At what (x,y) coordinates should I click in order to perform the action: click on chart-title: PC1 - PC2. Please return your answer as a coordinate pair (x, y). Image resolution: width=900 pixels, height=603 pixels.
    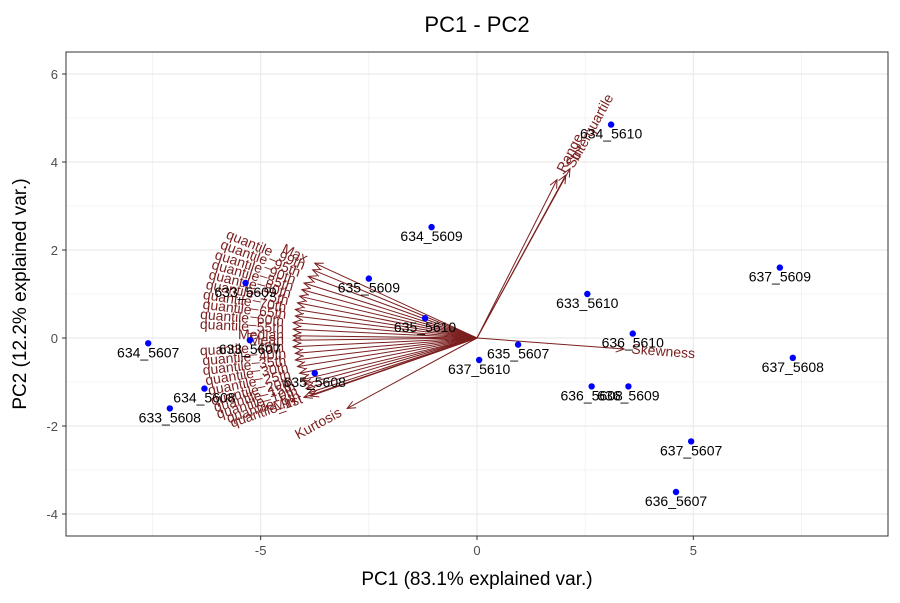
    Looking at the image, I should click on (476, 24).